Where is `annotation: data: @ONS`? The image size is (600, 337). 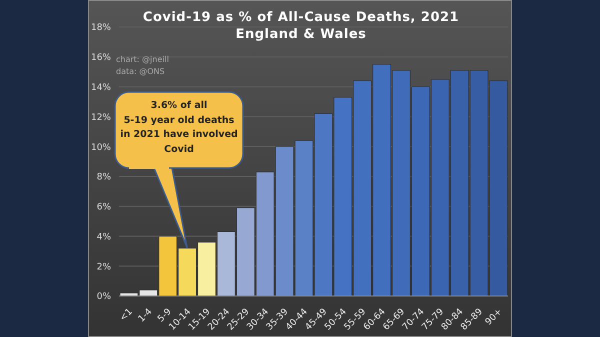
annotation: data: @ONS is located at coordinates (141, 72).